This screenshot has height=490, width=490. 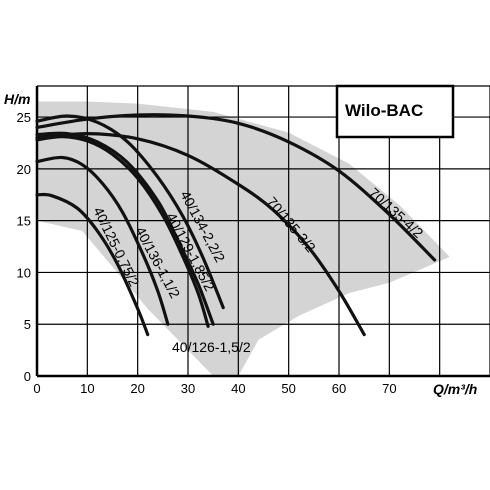 What do you see at coordinates (238, 388) in the screenshot?
I see `x-tick-label: 40` at bounding box center [238, 388].